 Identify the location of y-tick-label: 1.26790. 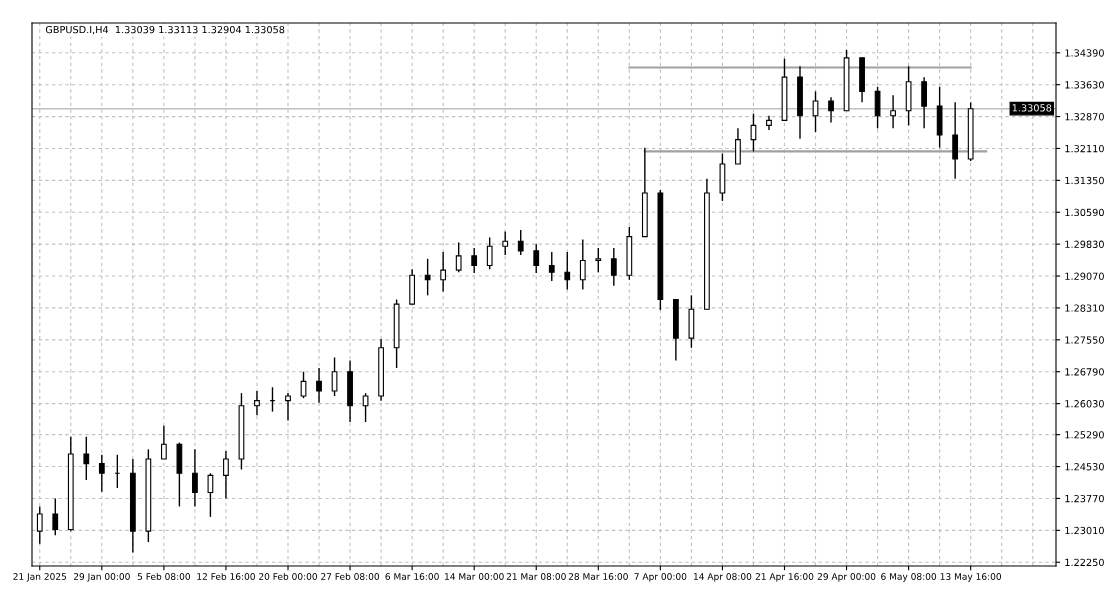
(1084, 372).